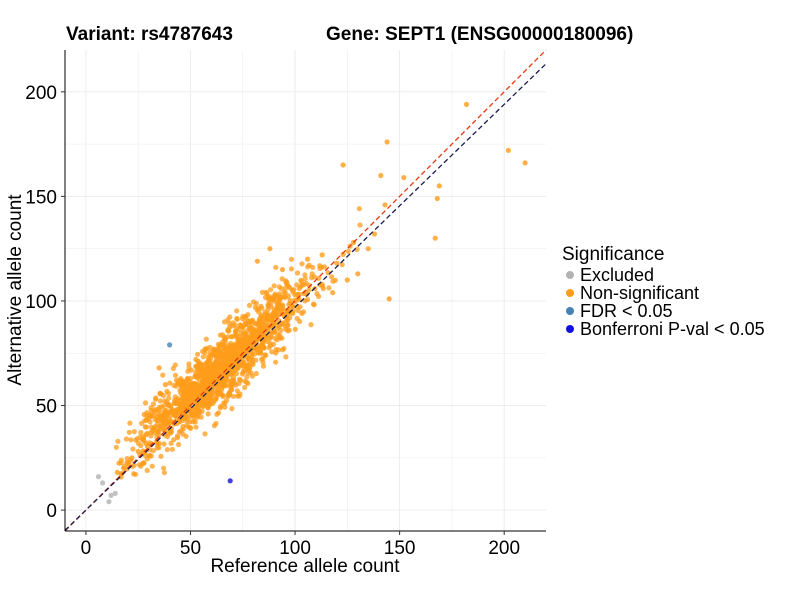 This screenshot has height=600, width=800. Describe the element at coordinates (109, 502) in the screenshot. I see `data-point-excluded` at that location.